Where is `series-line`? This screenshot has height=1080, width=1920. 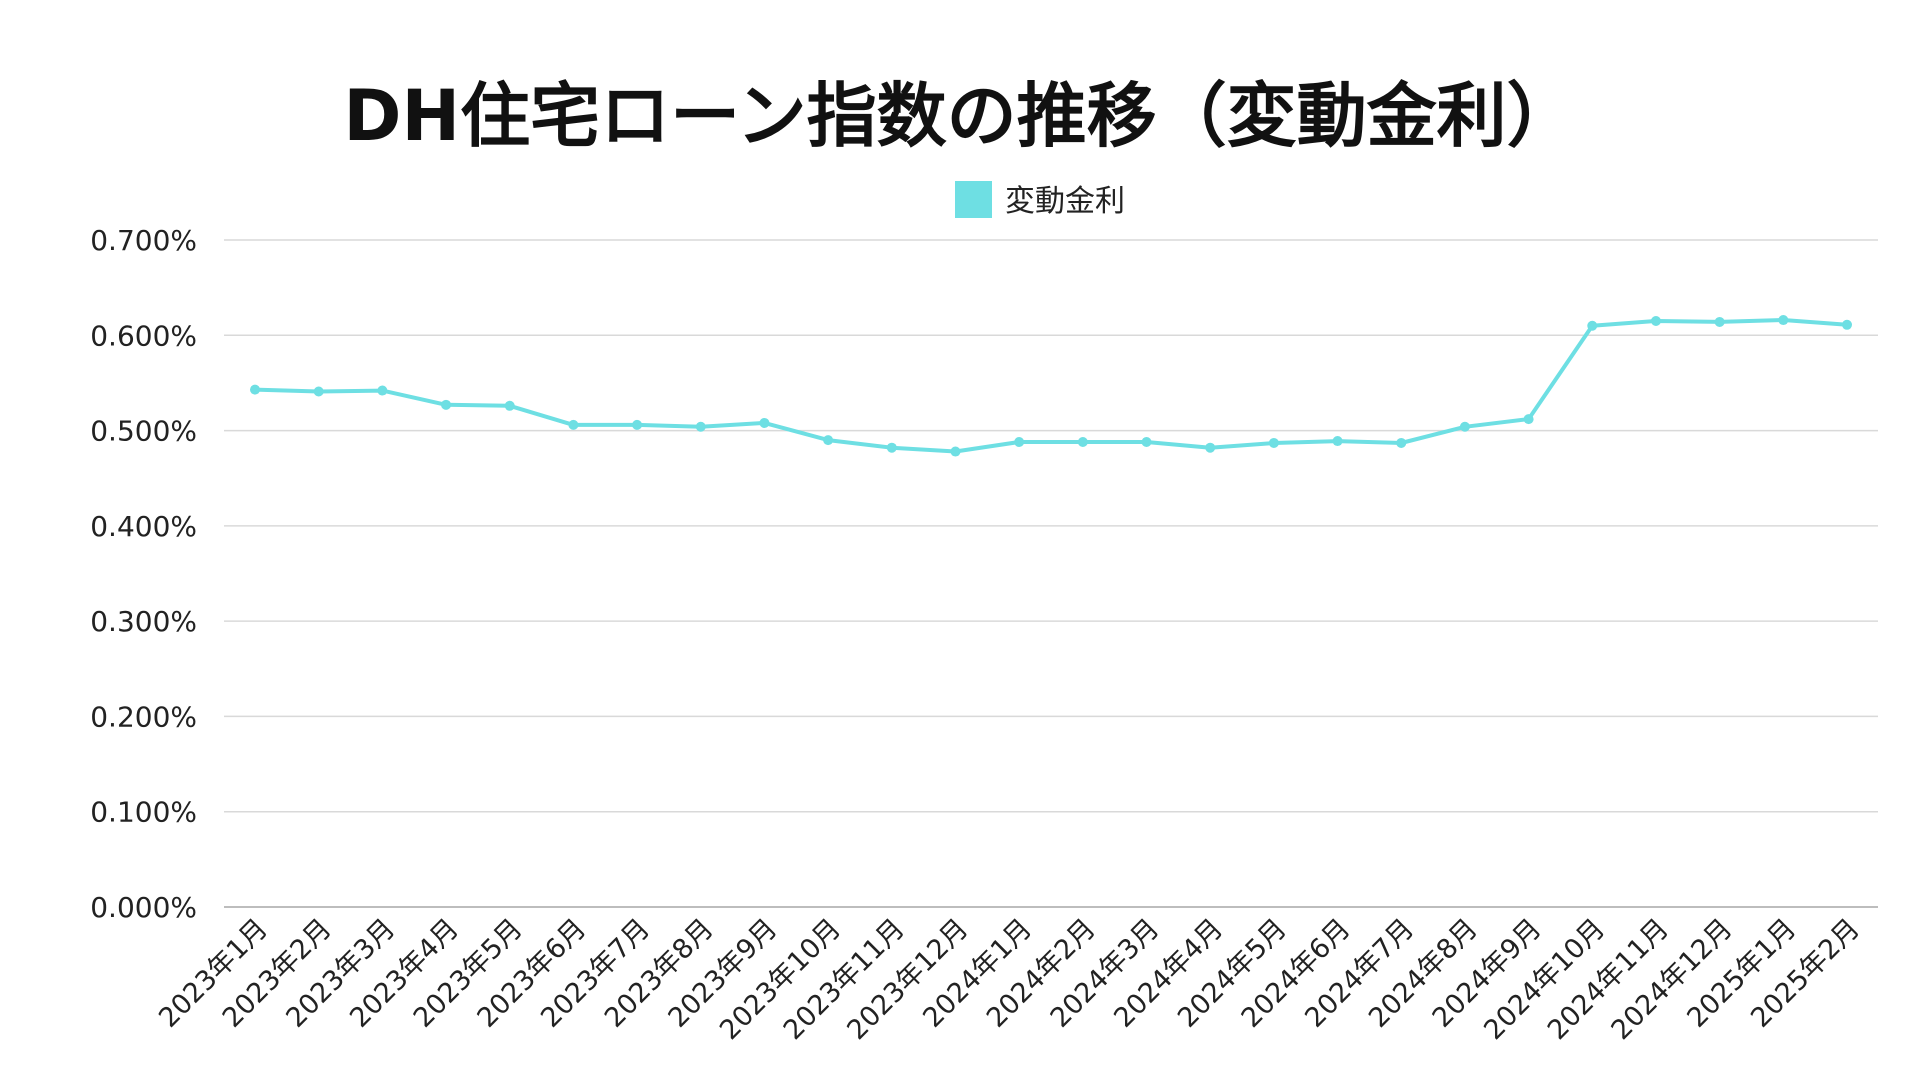
series-line is located at coordinates (1051, 386).